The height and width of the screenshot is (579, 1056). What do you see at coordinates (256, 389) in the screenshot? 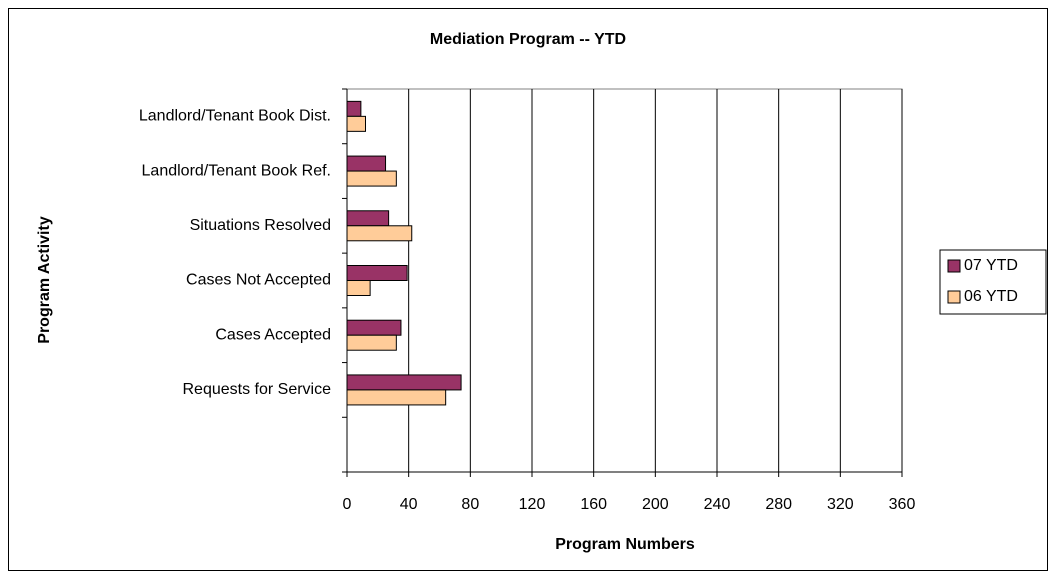
I see `y-tick-label: Requests for Service` at bounding box center [256, 389].